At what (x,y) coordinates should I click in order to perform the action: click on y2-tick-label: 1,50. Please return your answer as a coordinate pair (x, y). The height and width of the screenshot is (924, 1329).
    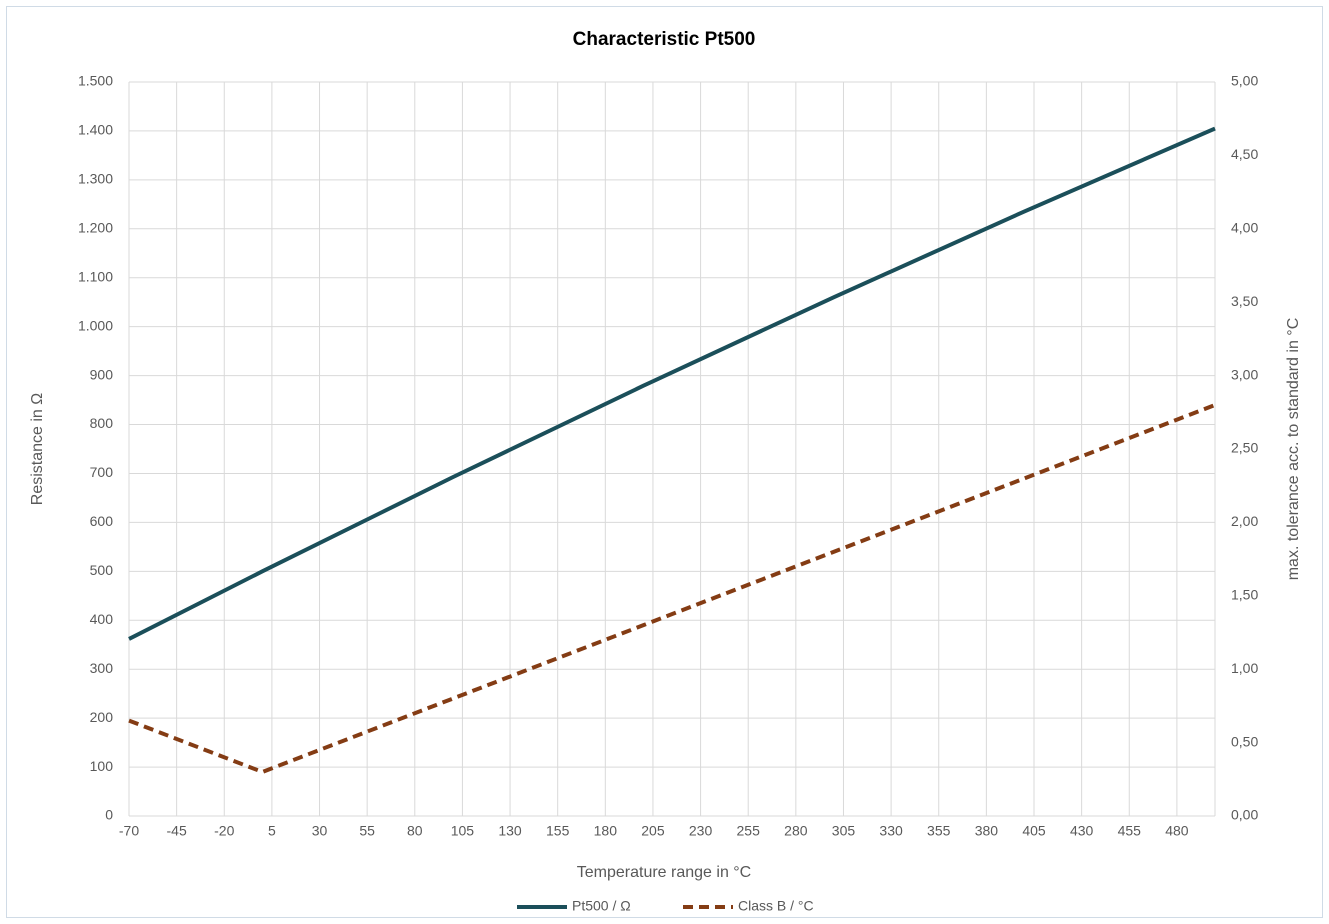
    Looking at the image, I should click on (1244, 595).